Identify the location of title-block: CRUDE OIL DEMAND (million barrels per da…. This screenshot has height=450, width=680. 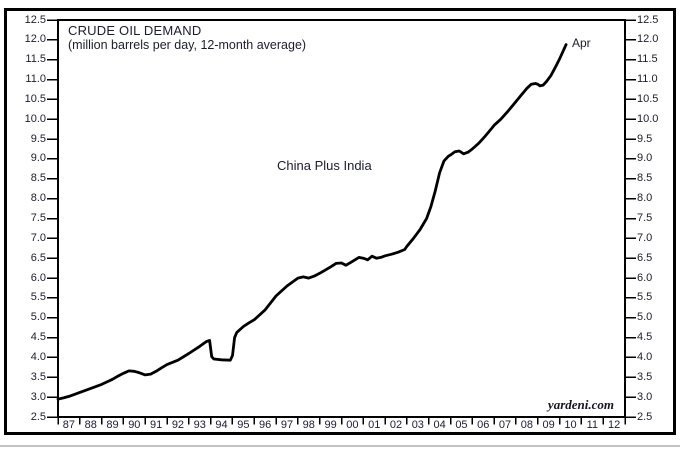
(187, 37).